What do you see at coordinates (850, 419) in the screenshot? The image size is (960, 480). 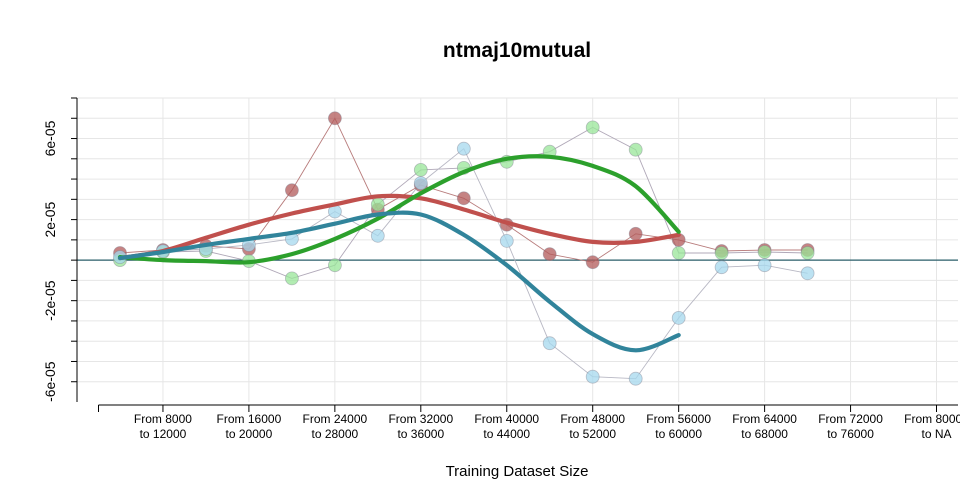 I see `x-tick-label: From 72000` at bounding box center [850, 419].